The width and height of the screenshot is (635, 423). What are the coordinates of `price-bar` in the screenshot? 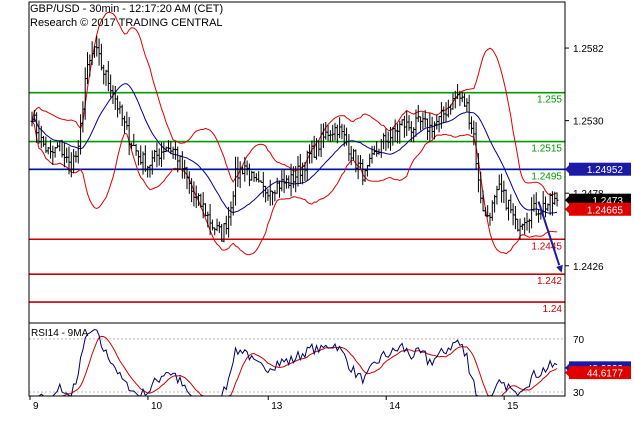 It's located at (557, 199).